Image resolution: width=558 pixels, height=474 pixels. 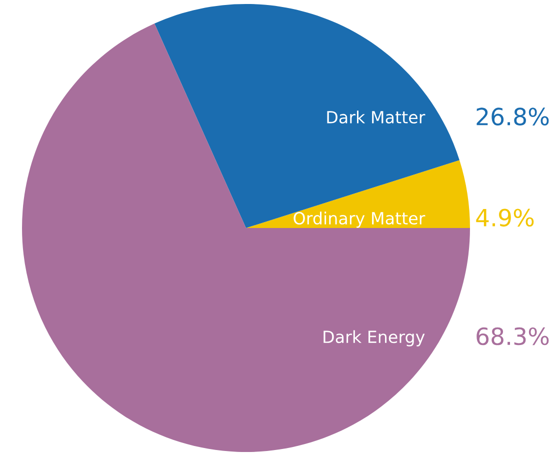 What do you see at coordinates (512, 336) in the screenshot?
I see `data-label: 68.3%` at bounding box center [512, 336].